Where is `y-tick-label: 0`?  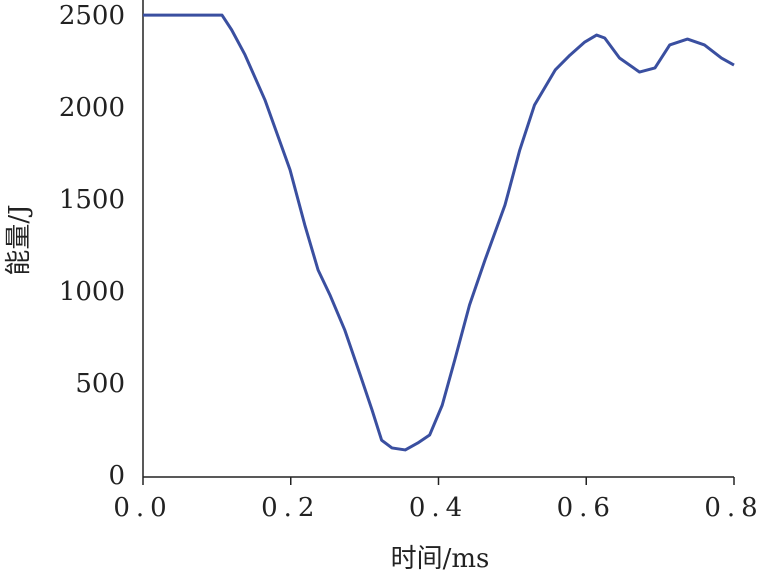 y-tick-label: 0 is located at coordinates (116, 476).